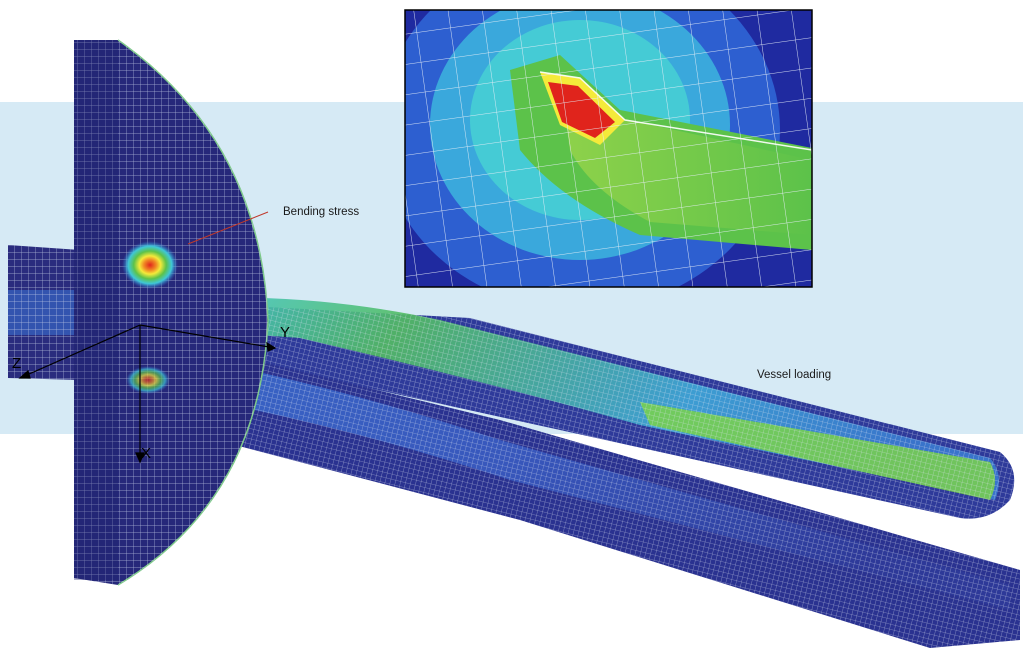 This screenshot has width=1023, height=657. I want to click on bending-stress-label: Bending stress, so click(321, 212).